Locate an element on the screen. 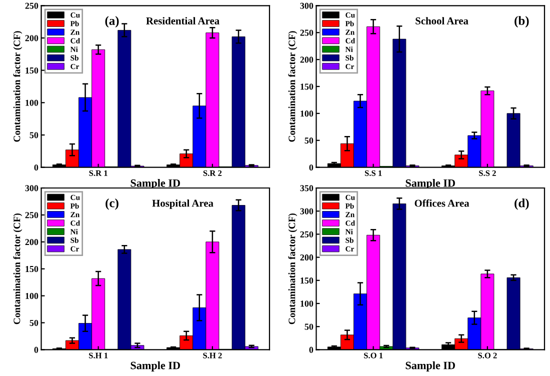 Image resolution: width=550 pixels, height=376 pixels. text: School Area is located at coordinates (442, 20).